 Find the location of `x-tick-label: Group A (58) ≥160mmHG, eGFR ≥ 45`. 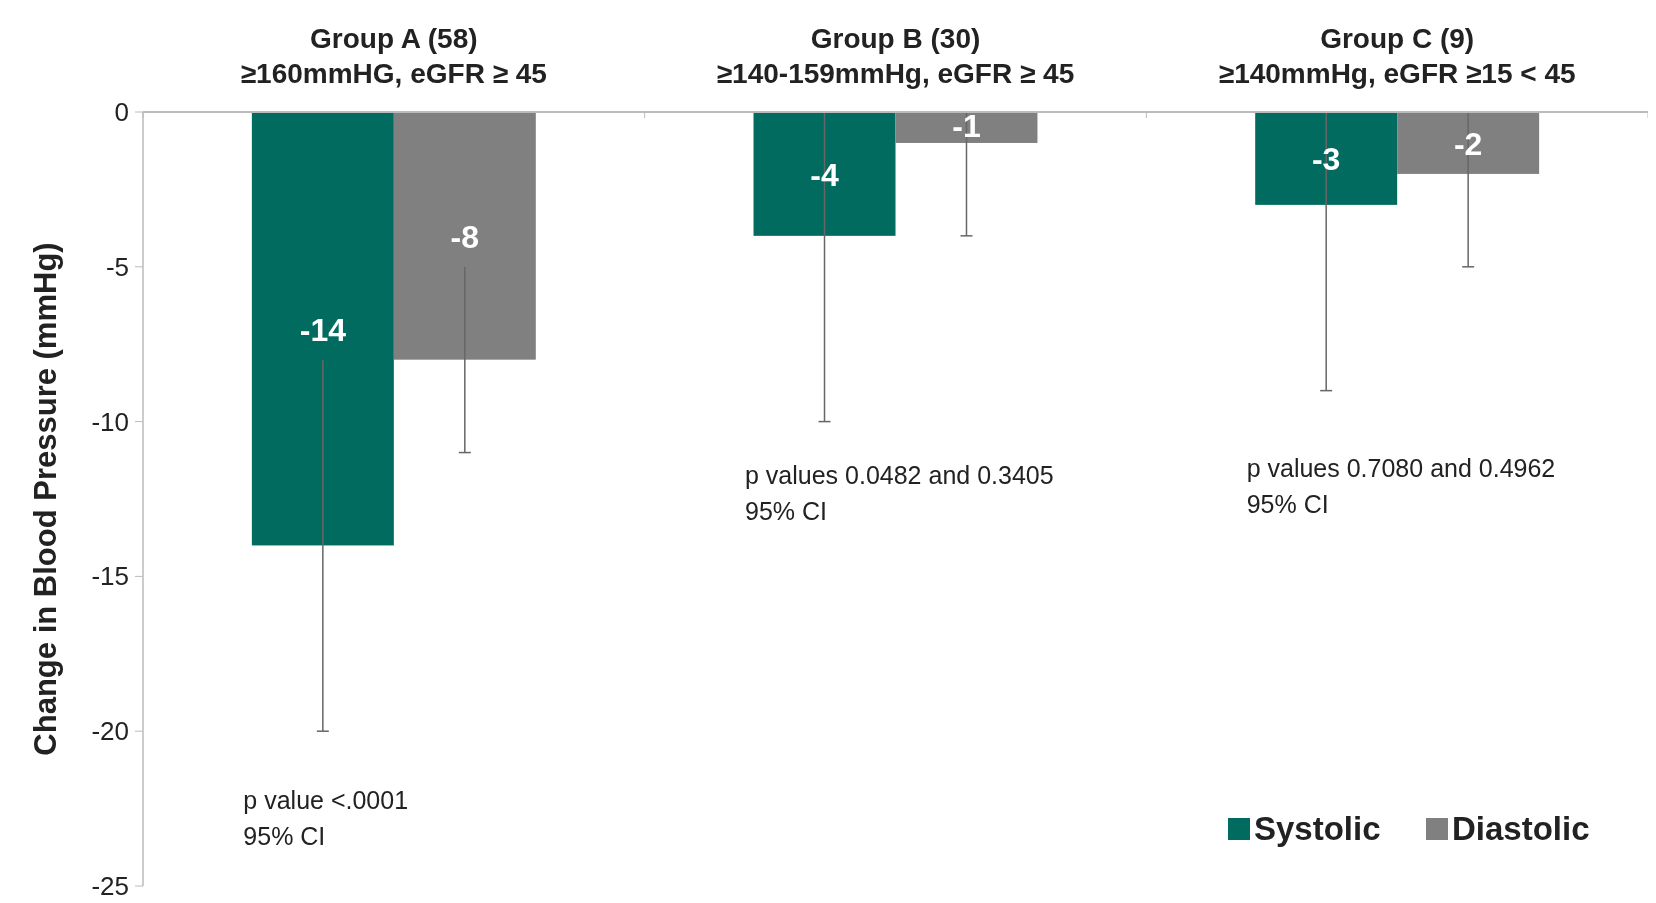

x-tick-label: Group A (58) ≥160mmHG, eGFR ≥ 45 is located at coordinates (393, 56).